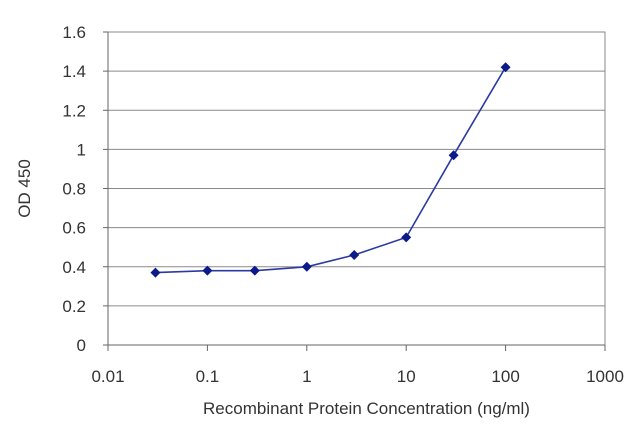  Describe the element at coordinates (306, 376) in the screenshot. I see `x-tick-label: 1` at that location.